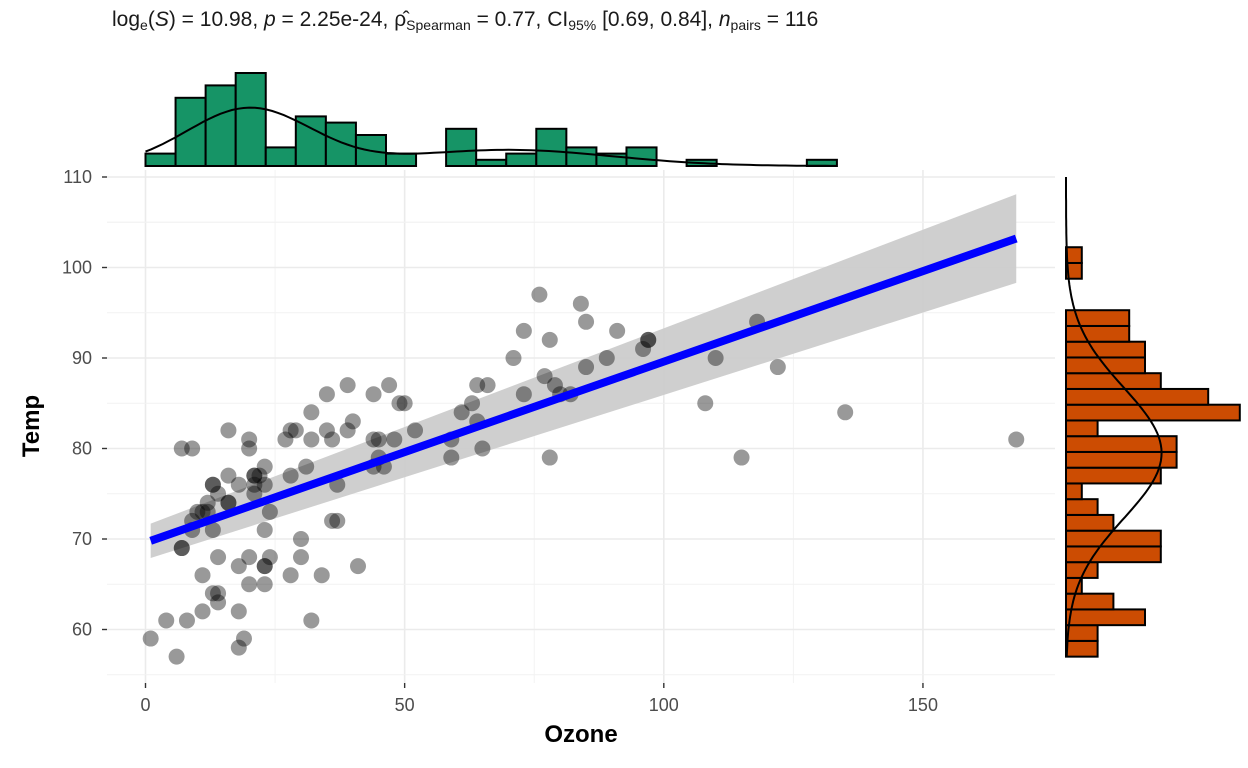  Describe the element at coordinates (31, 426) in the screenshot. I see `y-axis-title: Temp` at that location.